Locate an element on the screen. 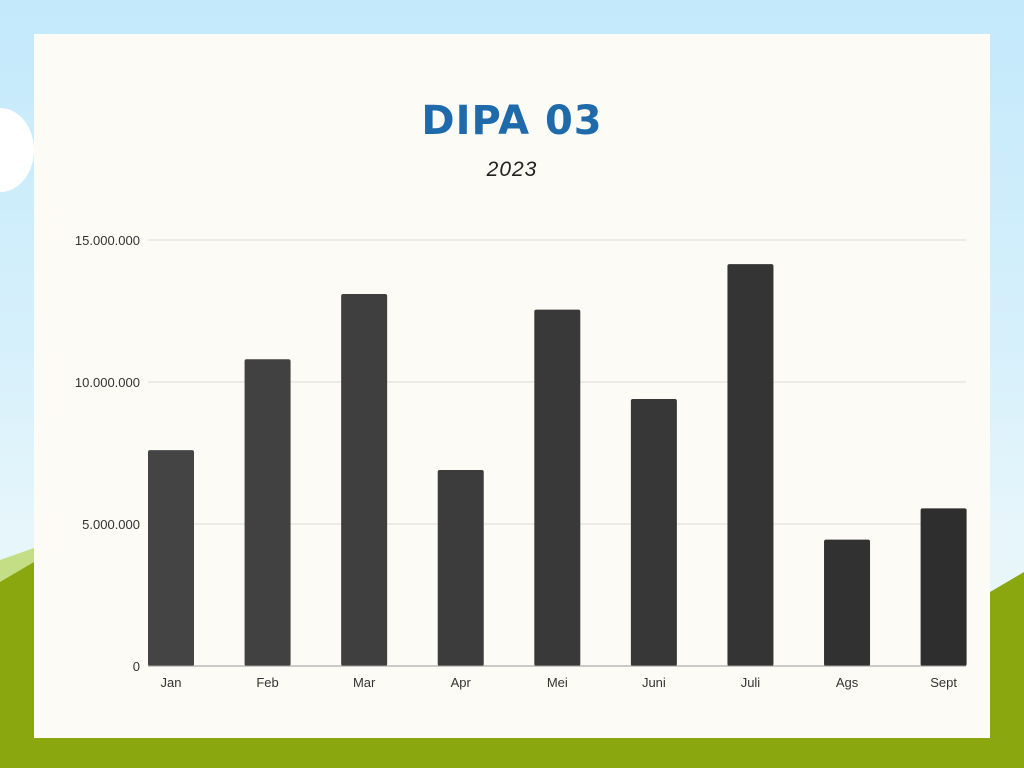  bar-juli is located at coordinates (750, 465).